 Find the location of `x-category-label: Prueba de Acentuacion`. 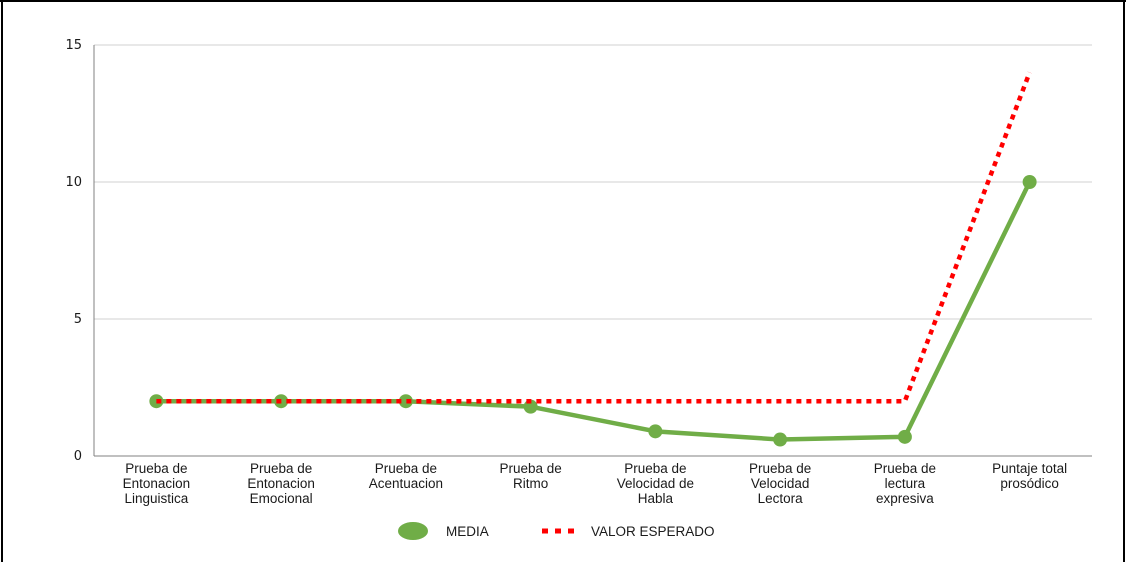

x-category-label: Prueba de Acentuacion is located at coordinates (406, 476).